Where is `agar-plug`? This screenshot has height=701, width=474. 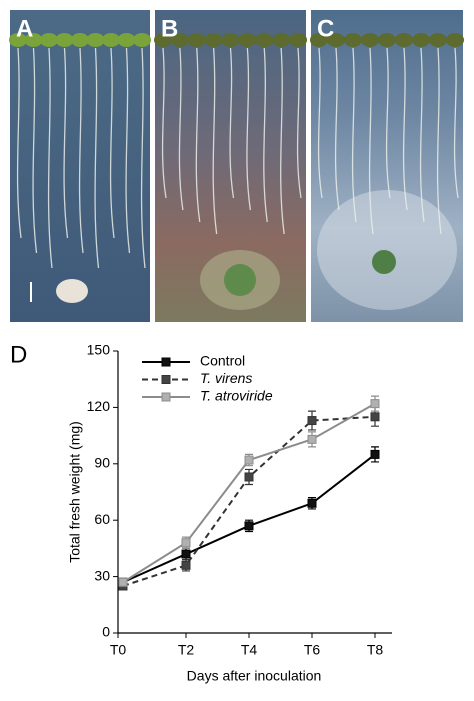 agar-plug is located at coordinates (72, 291).